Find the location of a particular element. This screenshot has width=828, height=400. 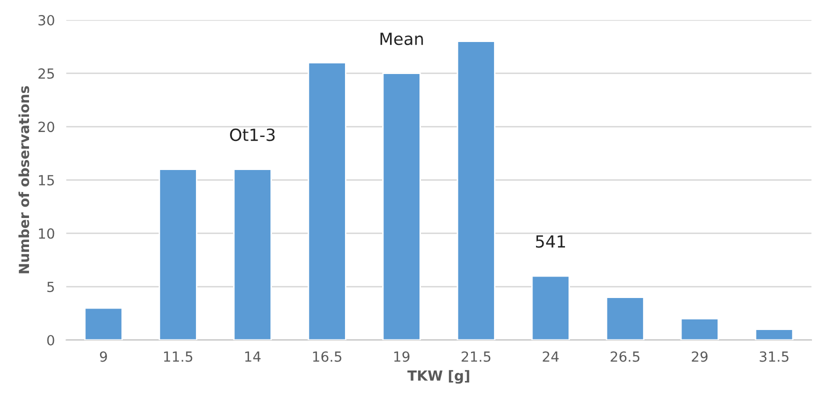

y-tick-label: 30 is located at coordinates (46, 20).